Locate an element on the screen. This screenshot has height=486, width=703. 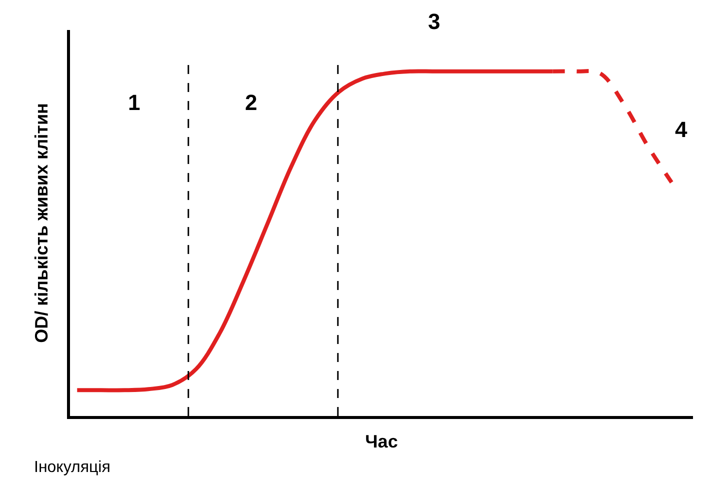
y-axis-title: OD/ кількість живих клітин is located at coordinates (41, 223).